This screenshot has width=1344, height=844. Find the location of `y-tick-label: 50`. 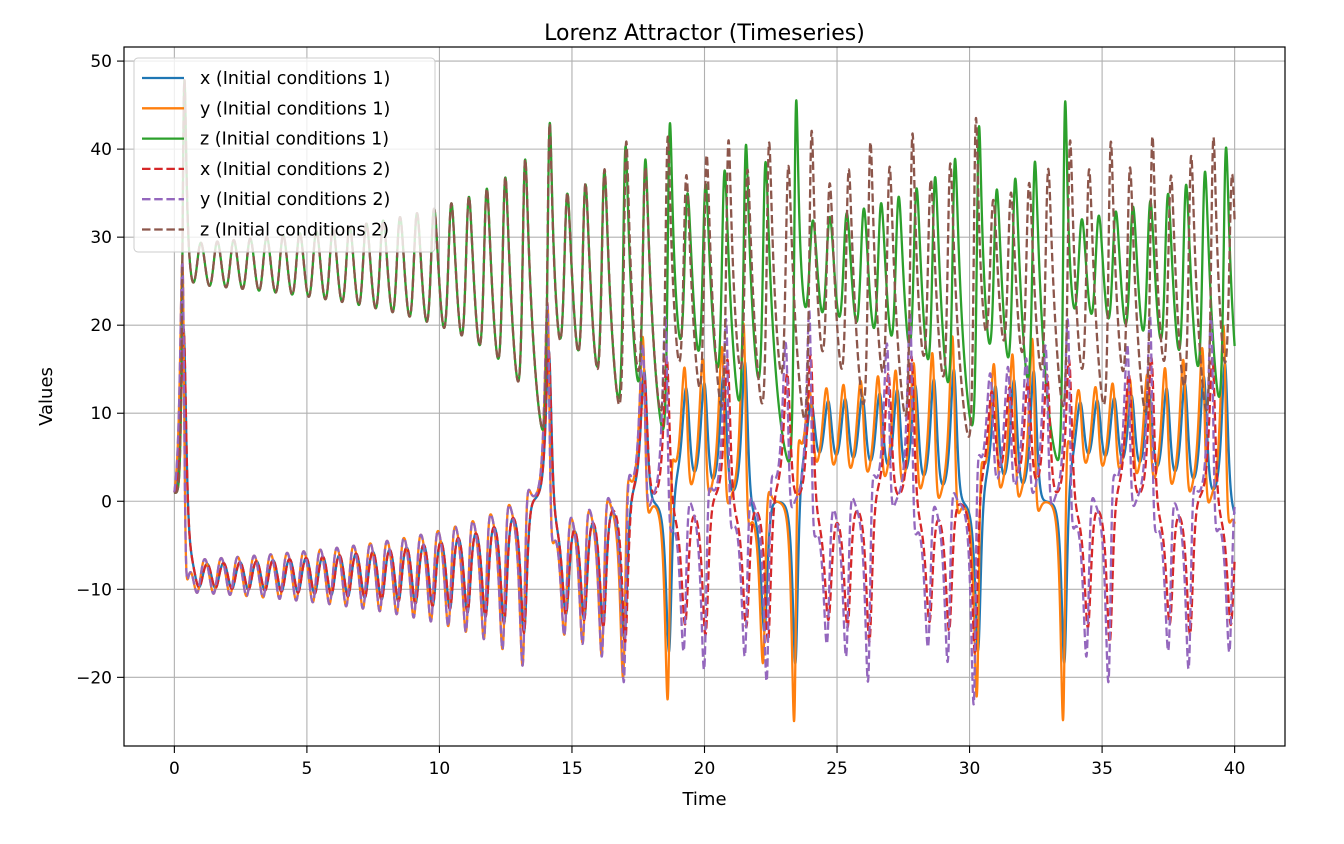

y-tick-label: 50 is located at coordinates (101, 62).